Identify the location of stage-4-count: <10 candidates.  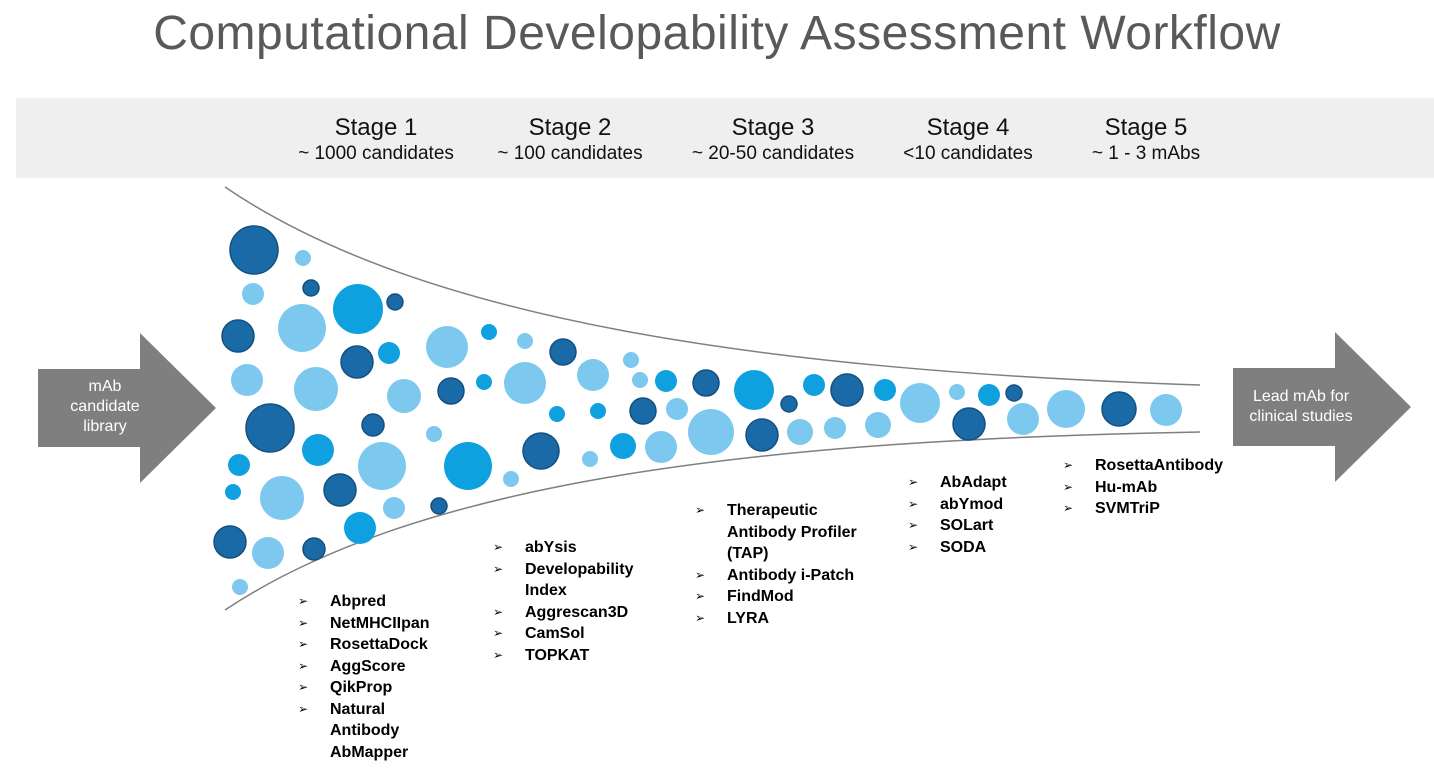
(968, 153).